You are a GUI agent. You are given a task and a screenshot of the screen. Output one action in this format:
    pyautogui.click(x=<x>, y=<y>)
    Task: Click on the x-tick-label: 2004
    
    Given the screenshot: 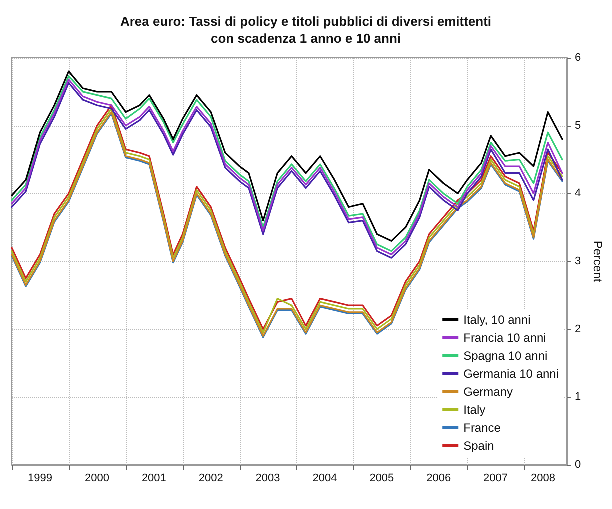 What is the action you would take?
    pyautogui.click(x=325, y=478)
    